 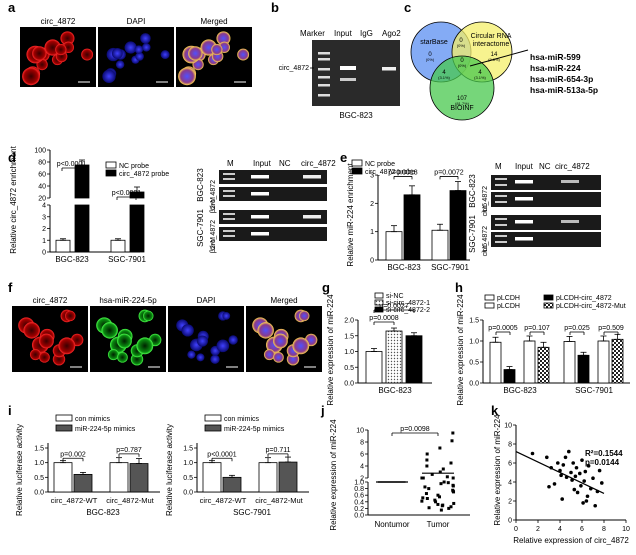 What do you see at coordinates (407, 7) in the screenshot?
I see `panel-letter-c: c` at bounding box center [407, 7].